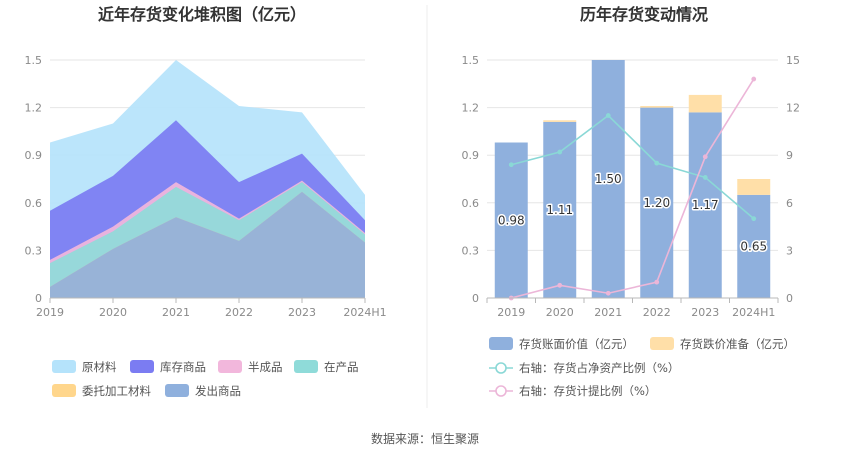  I want to click on right-y2-tick-label: 0, so click(789, 298).